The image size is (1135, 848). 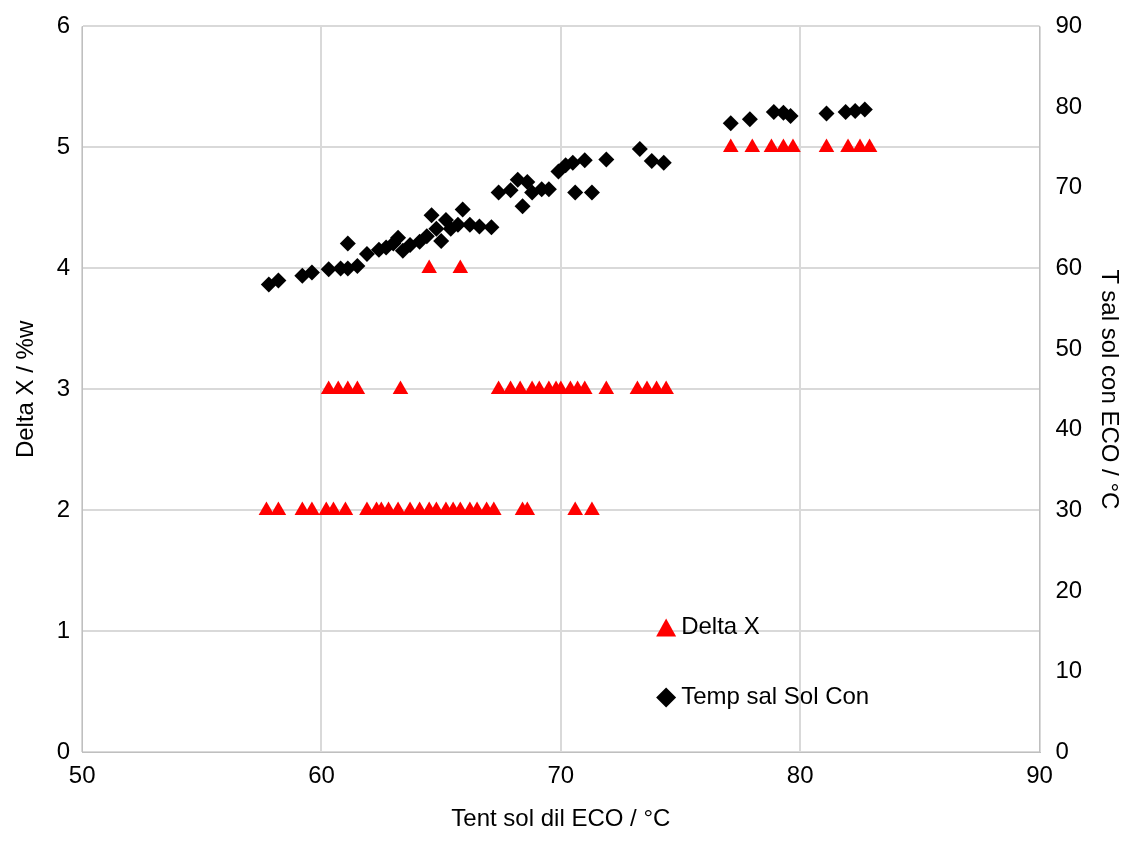 What do you see at coordinates (63, 146) in the screenshot?
I see `y-tick-label: 5` at bounding box center [63, 146].